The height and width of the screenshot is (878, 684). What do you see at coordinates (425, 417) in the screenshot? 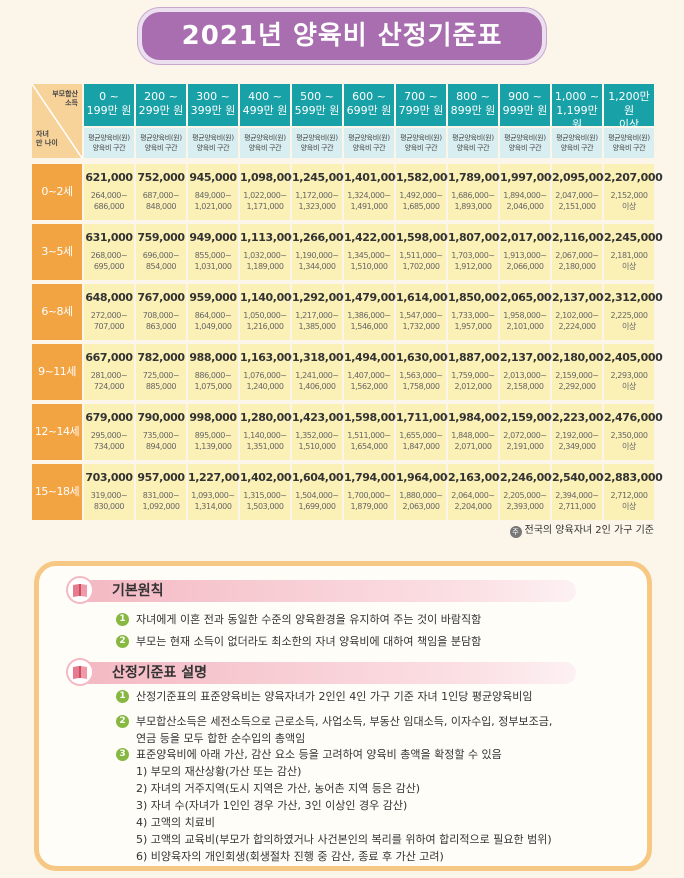
I see `standard-amount: 1,711,000` at bounding box center [425, 417].